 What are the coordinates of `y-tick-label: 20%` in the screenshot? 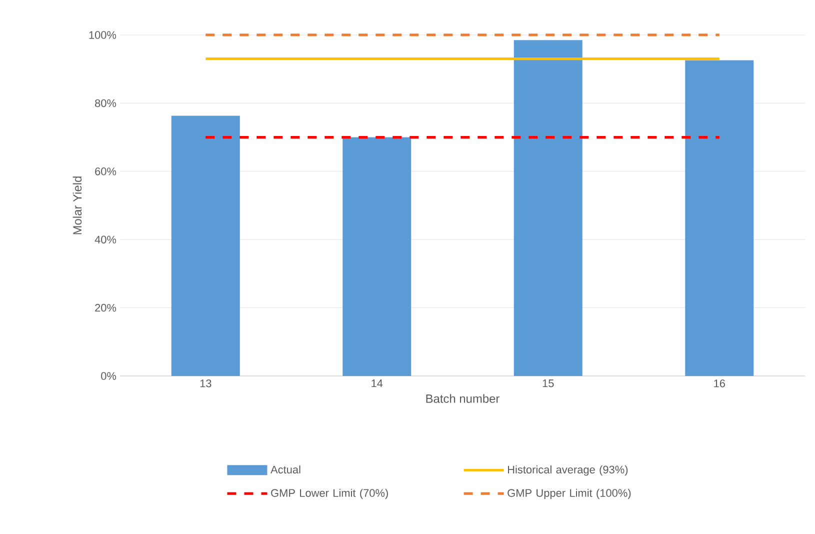 It's located at (105, 308).